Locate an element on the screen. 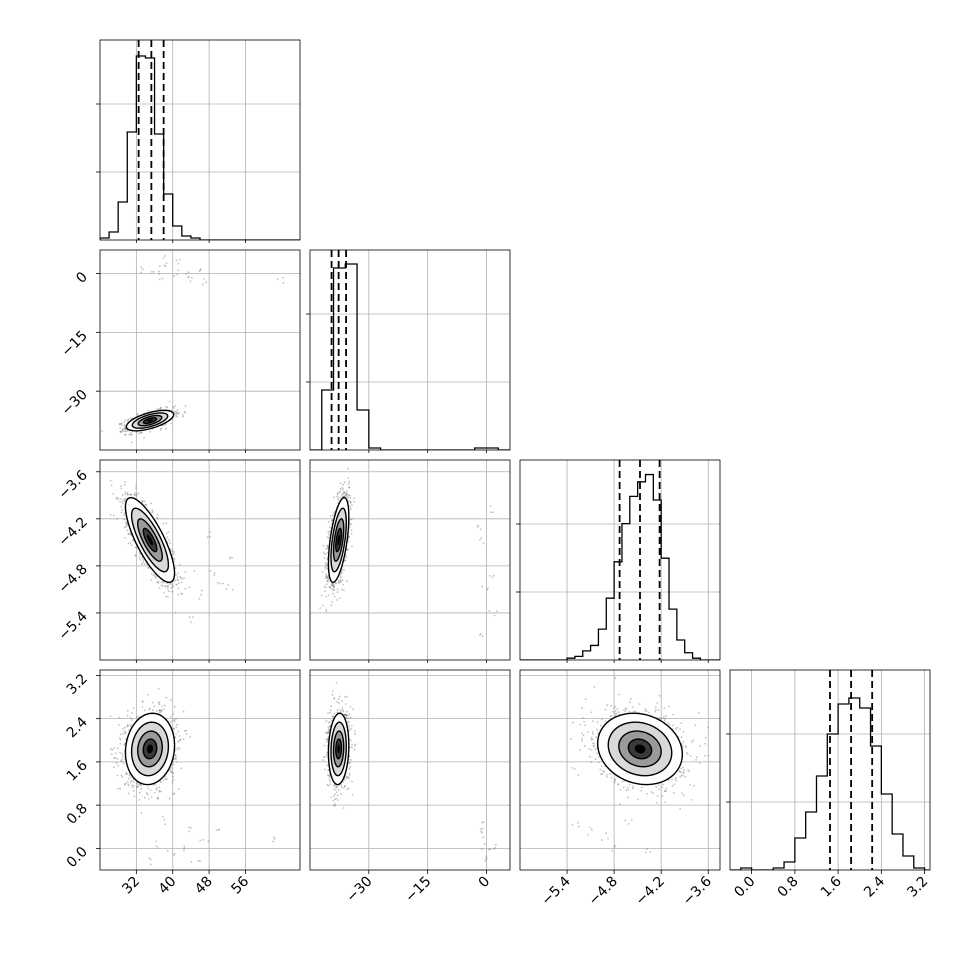 The height and width of the screenshot is (970, 970). axes-frame is located at coordinates (830, 770).